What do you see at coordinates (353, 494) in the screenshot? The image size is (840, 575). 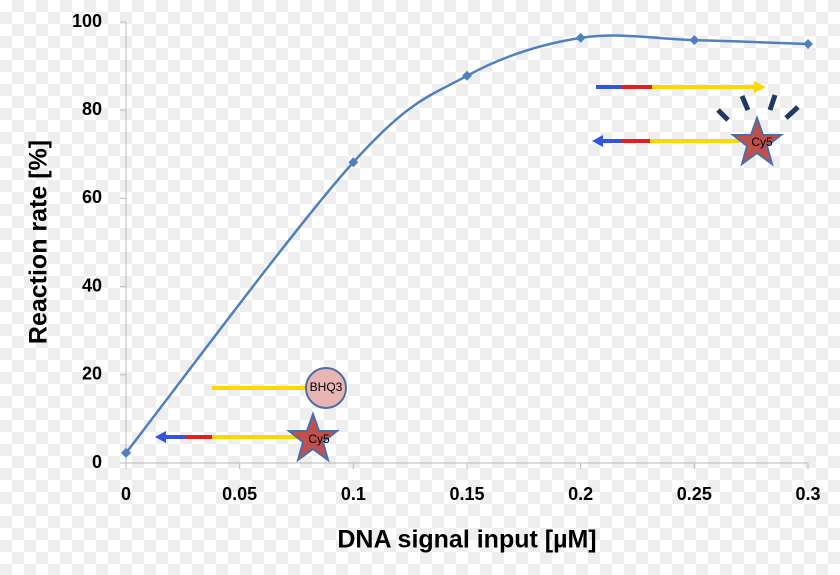 I see `x-tick-label: 0.1` at bounding box center [353, 494].